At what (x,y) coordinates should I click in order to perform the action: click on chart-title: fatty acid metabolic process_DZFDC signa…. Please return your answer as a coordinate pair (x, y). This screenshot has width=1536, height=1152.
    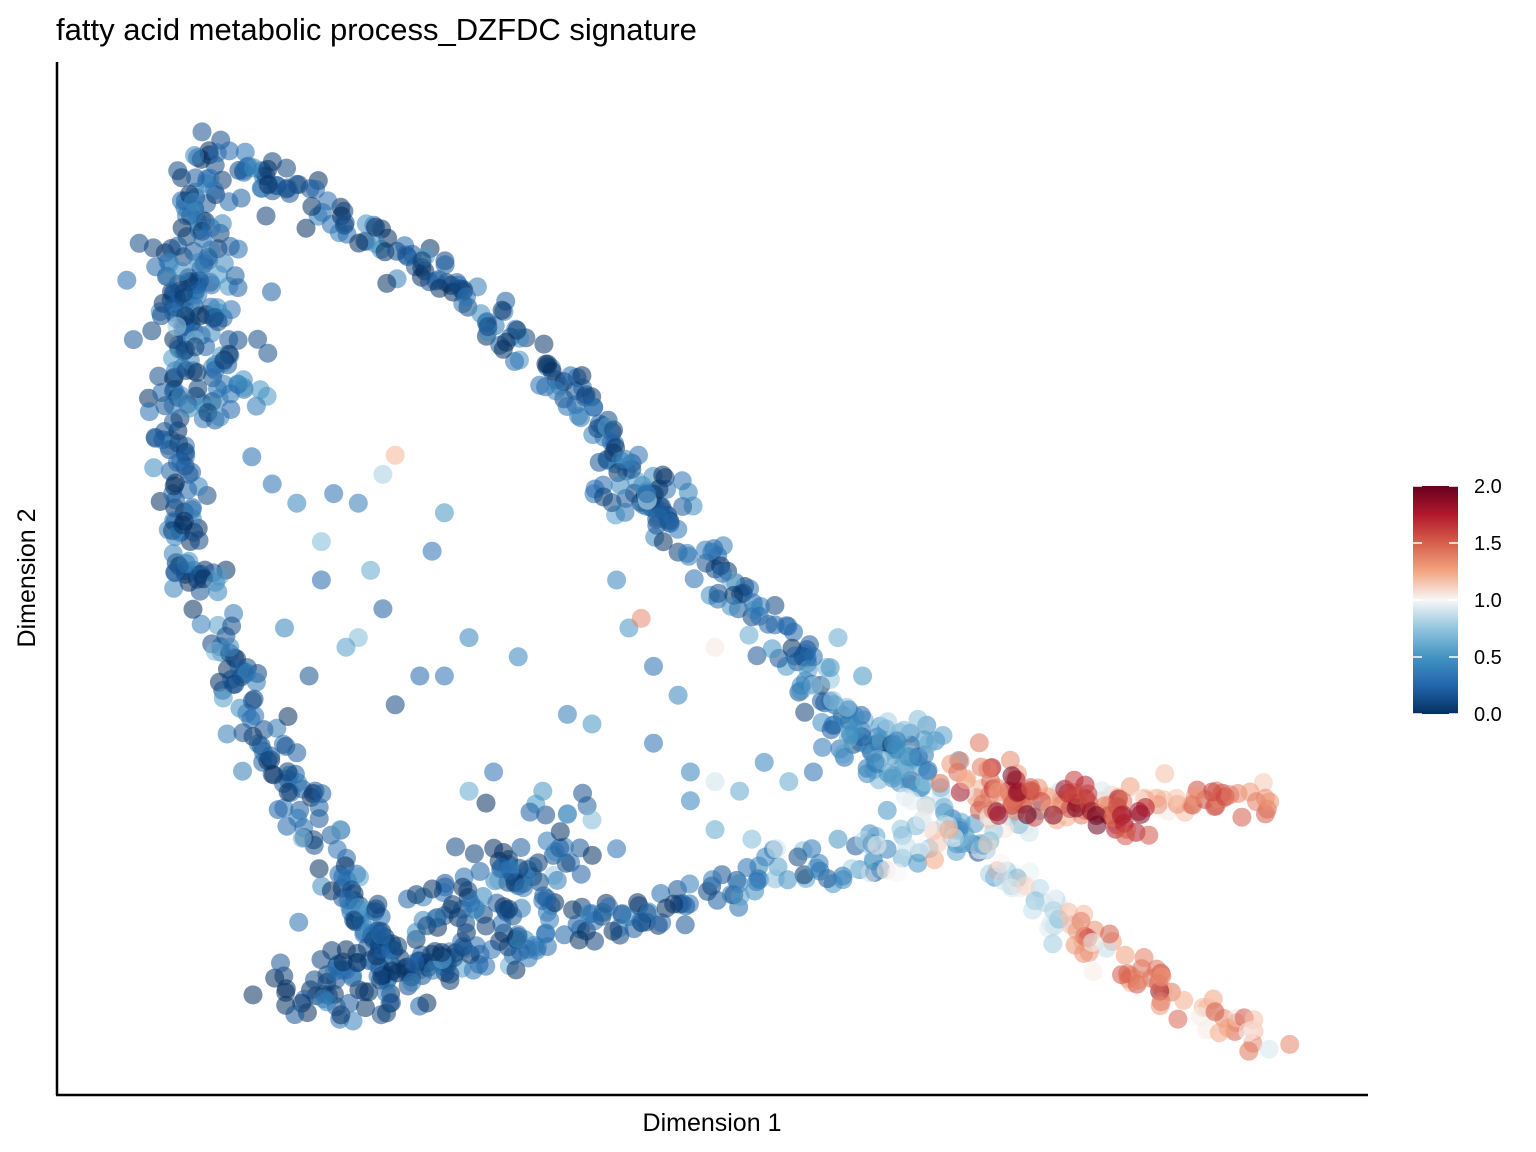
    Looking at the image, I should click on (376, 29).